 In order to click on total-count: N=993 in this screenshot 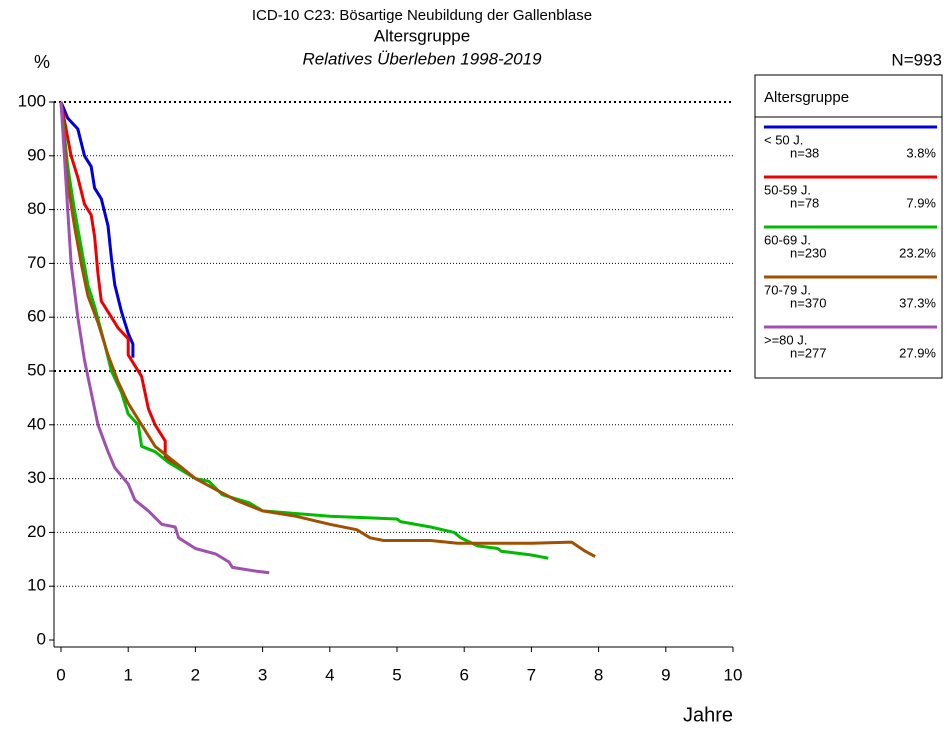, I will do `click(916, 59)`.